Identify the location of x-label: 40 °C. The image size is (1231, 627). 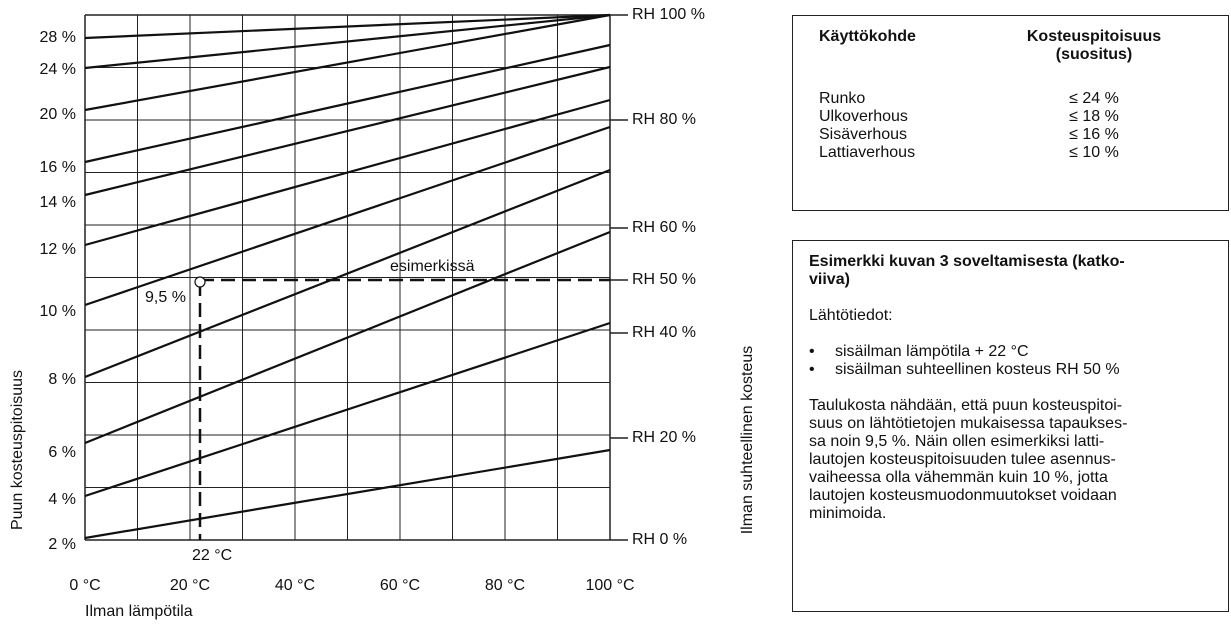
(295, 585).